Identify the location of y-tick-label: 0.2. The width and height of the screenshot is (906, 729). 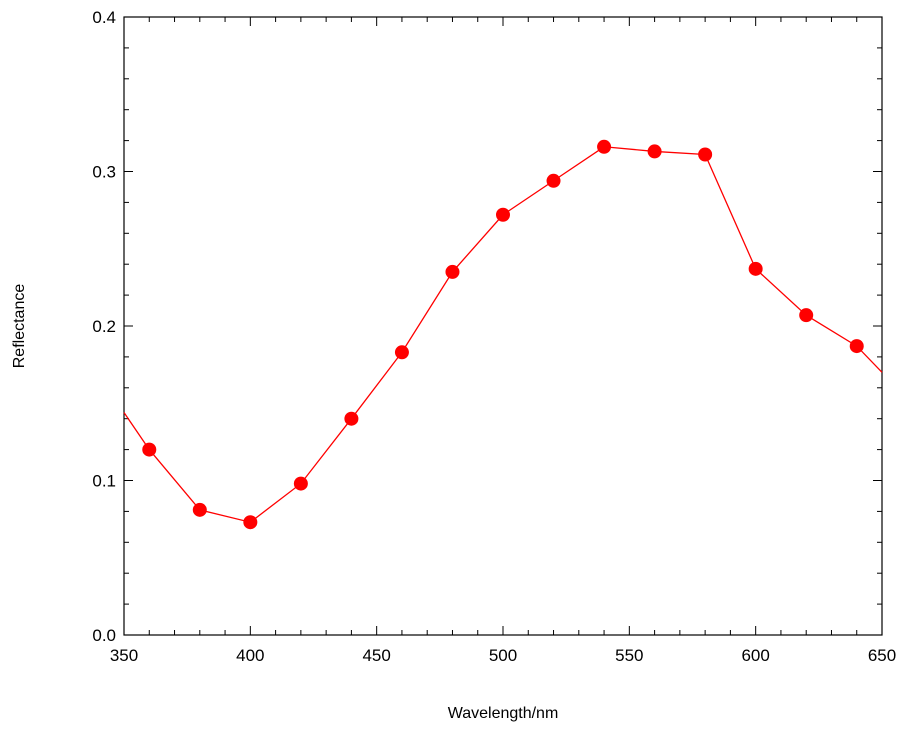
(104, 326).